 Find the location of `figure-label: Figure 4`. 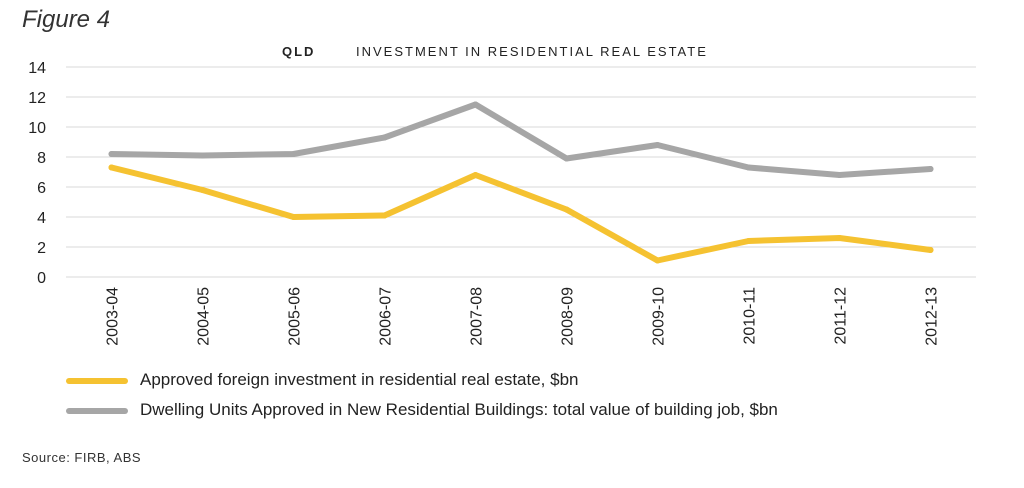

figure-label: Figure 4 is located at coordinates (66, 19).